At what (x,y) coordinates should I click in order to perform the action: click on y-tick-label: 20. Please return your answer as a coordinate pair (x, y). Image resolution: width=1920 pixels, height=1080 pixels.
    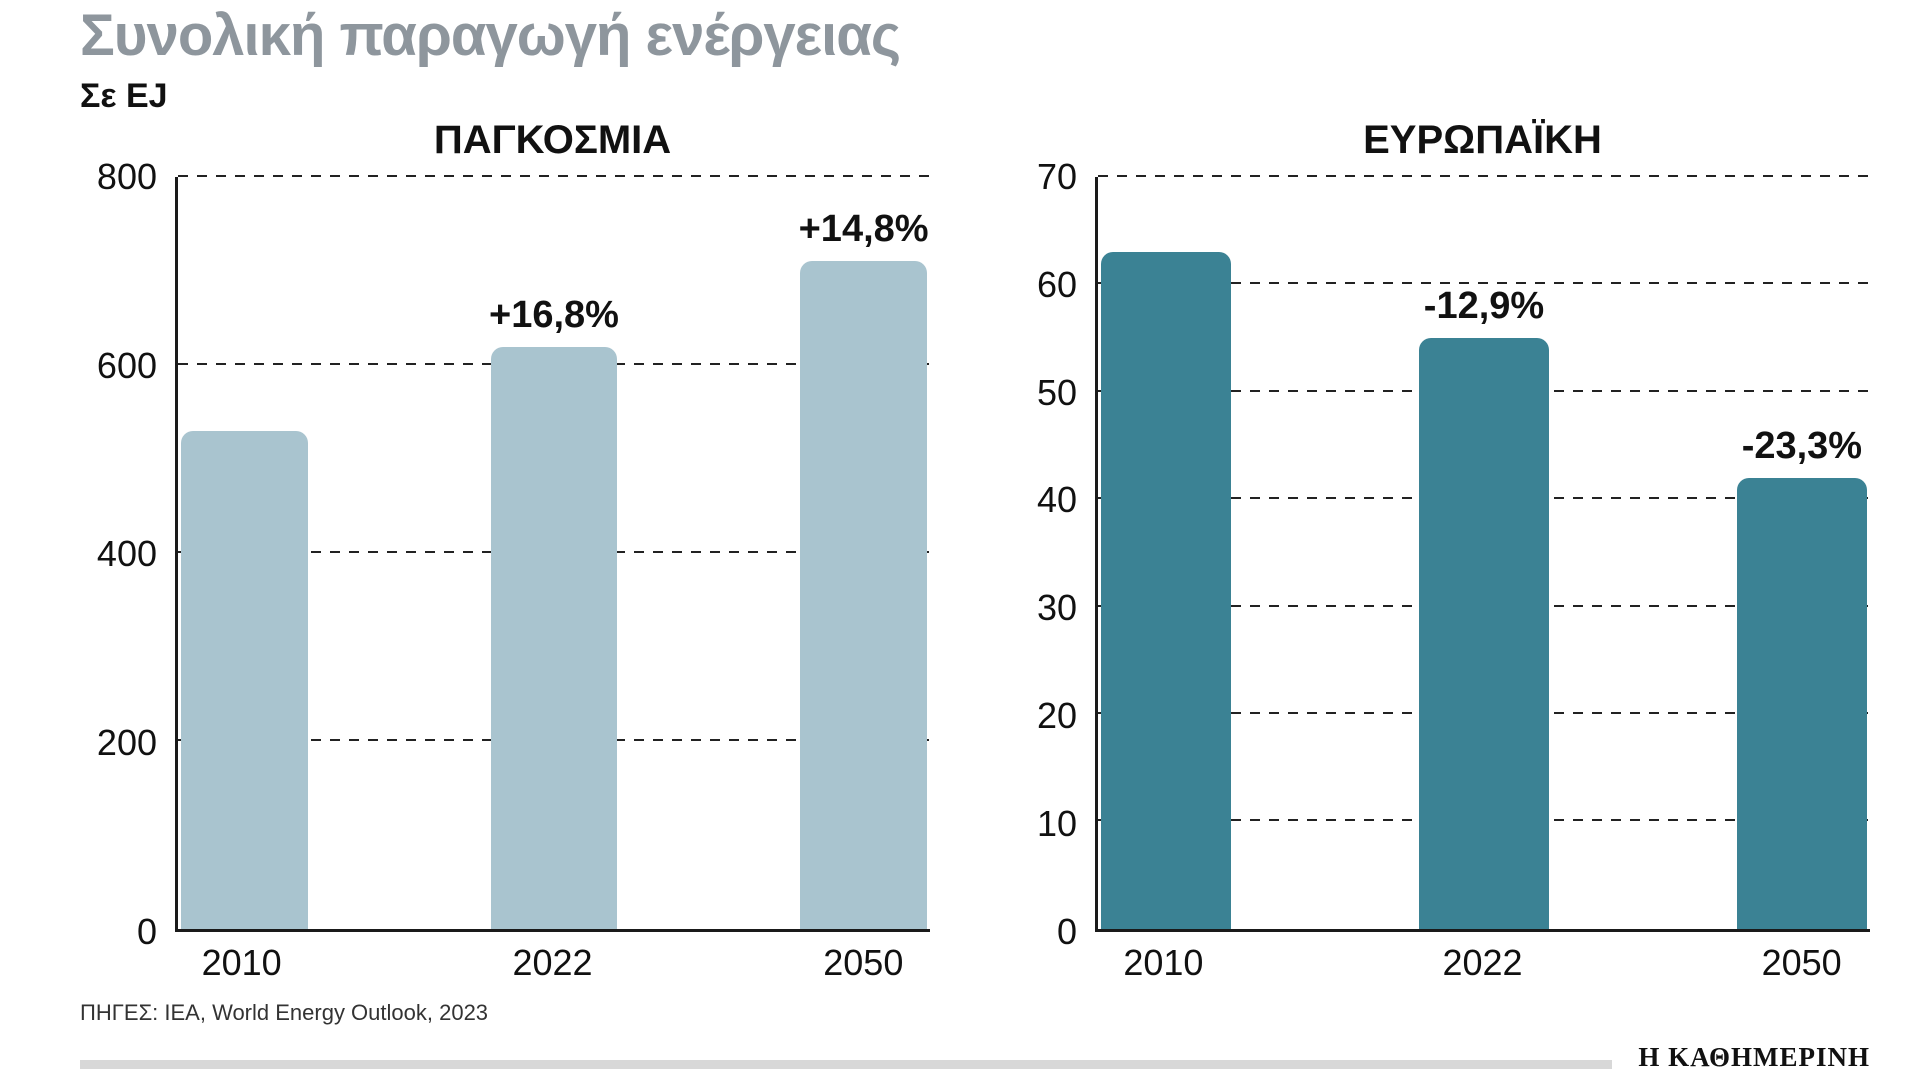
    Looking at the image, I should click on (1056, 716).